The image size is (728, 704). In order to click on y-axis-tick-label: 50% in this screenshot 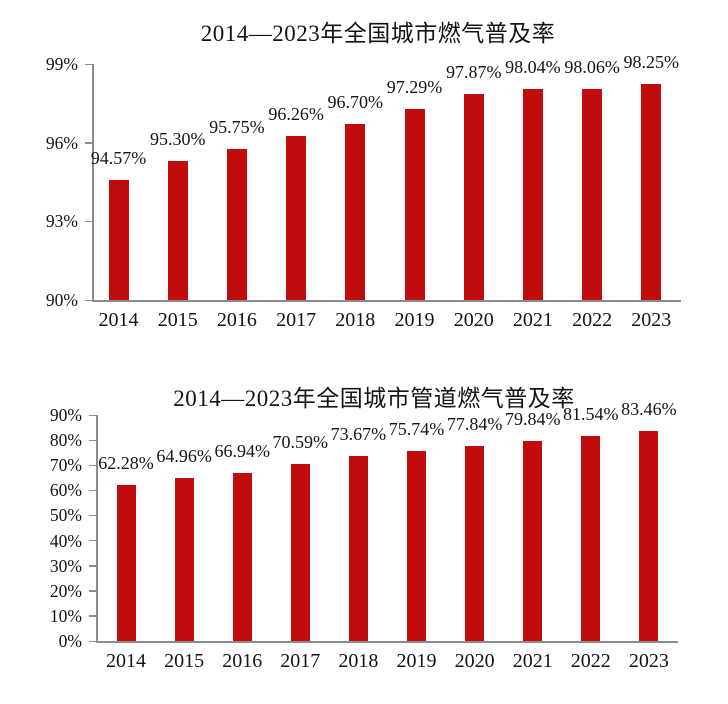, I will do `click(65, 515)`.